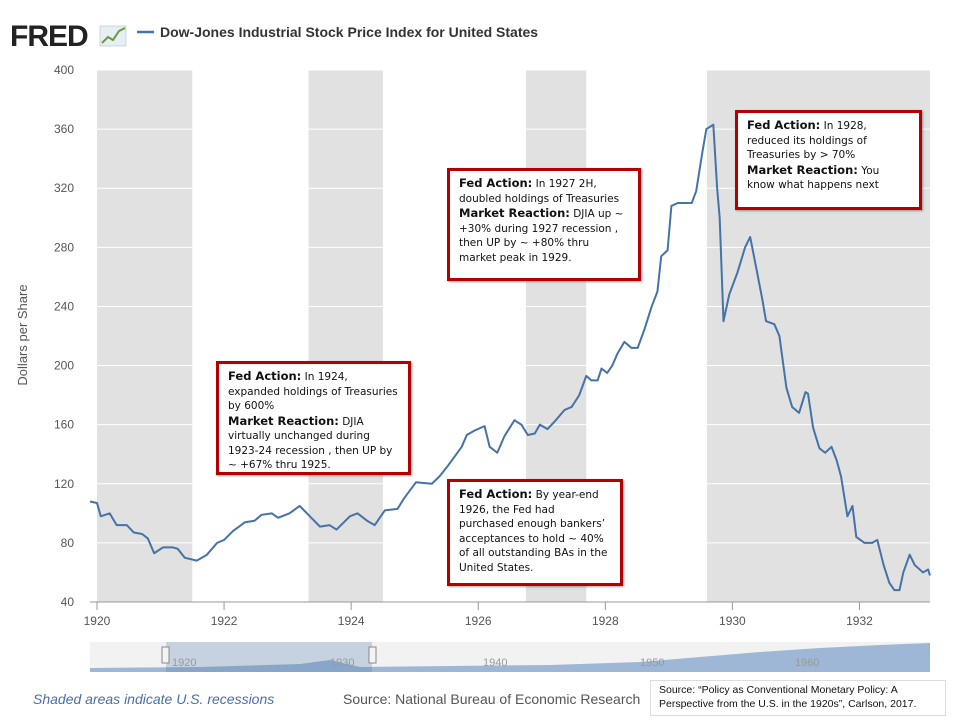 The height and width of the screenshot is (720, 960). I want to click on navigator-label: 1940, so click(495, 663).